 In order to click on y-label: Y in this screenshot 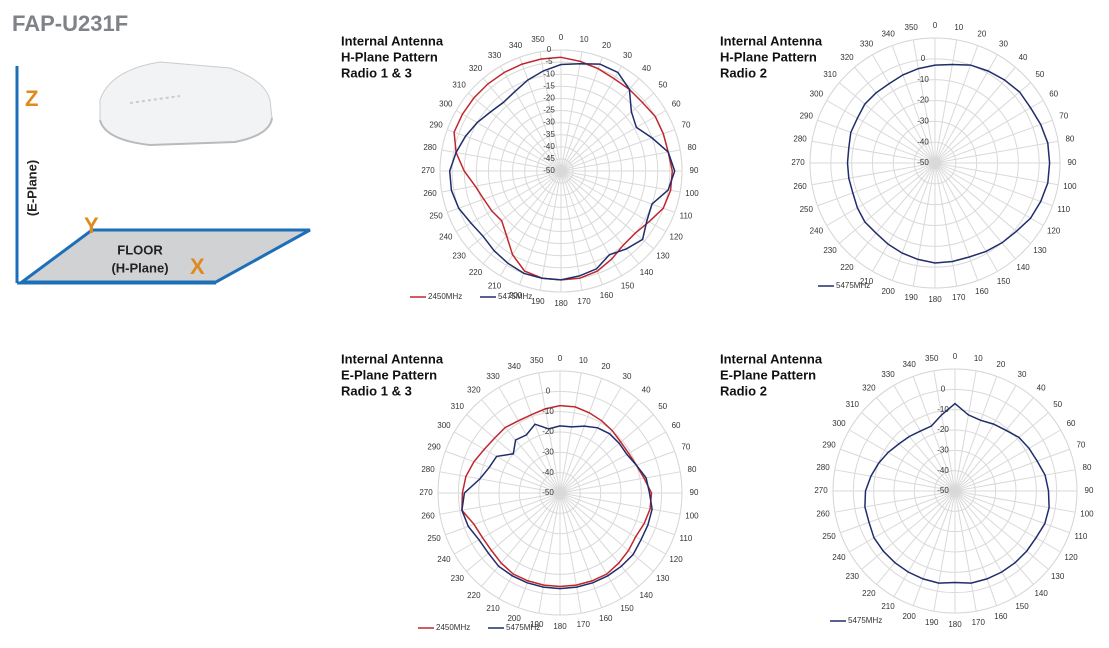, I will do `click(91, 225)`.